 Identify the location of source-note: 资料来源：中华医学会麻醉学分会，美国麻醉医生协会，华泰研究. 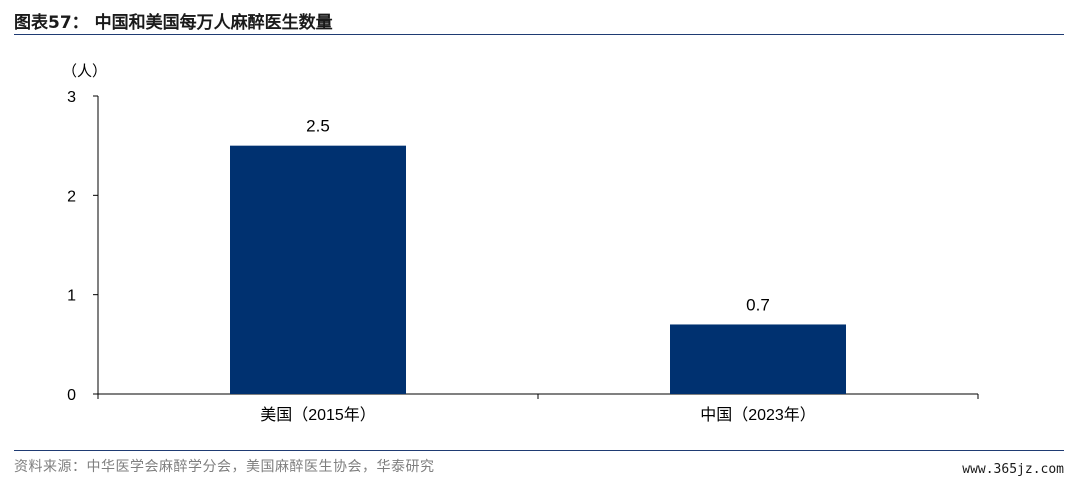
(224, 467).